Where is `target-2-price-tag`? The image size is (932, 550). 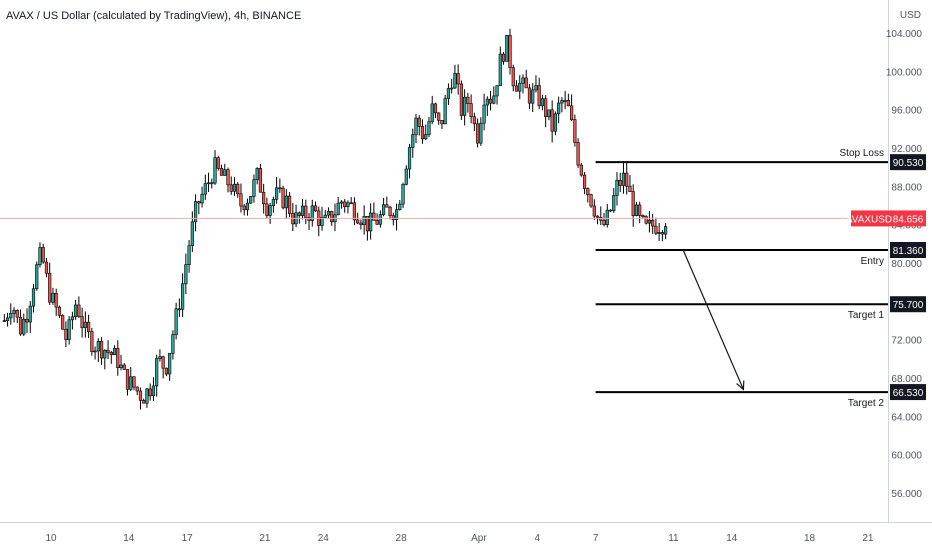
target-2-price-tag is located at coordinates (908, 392).